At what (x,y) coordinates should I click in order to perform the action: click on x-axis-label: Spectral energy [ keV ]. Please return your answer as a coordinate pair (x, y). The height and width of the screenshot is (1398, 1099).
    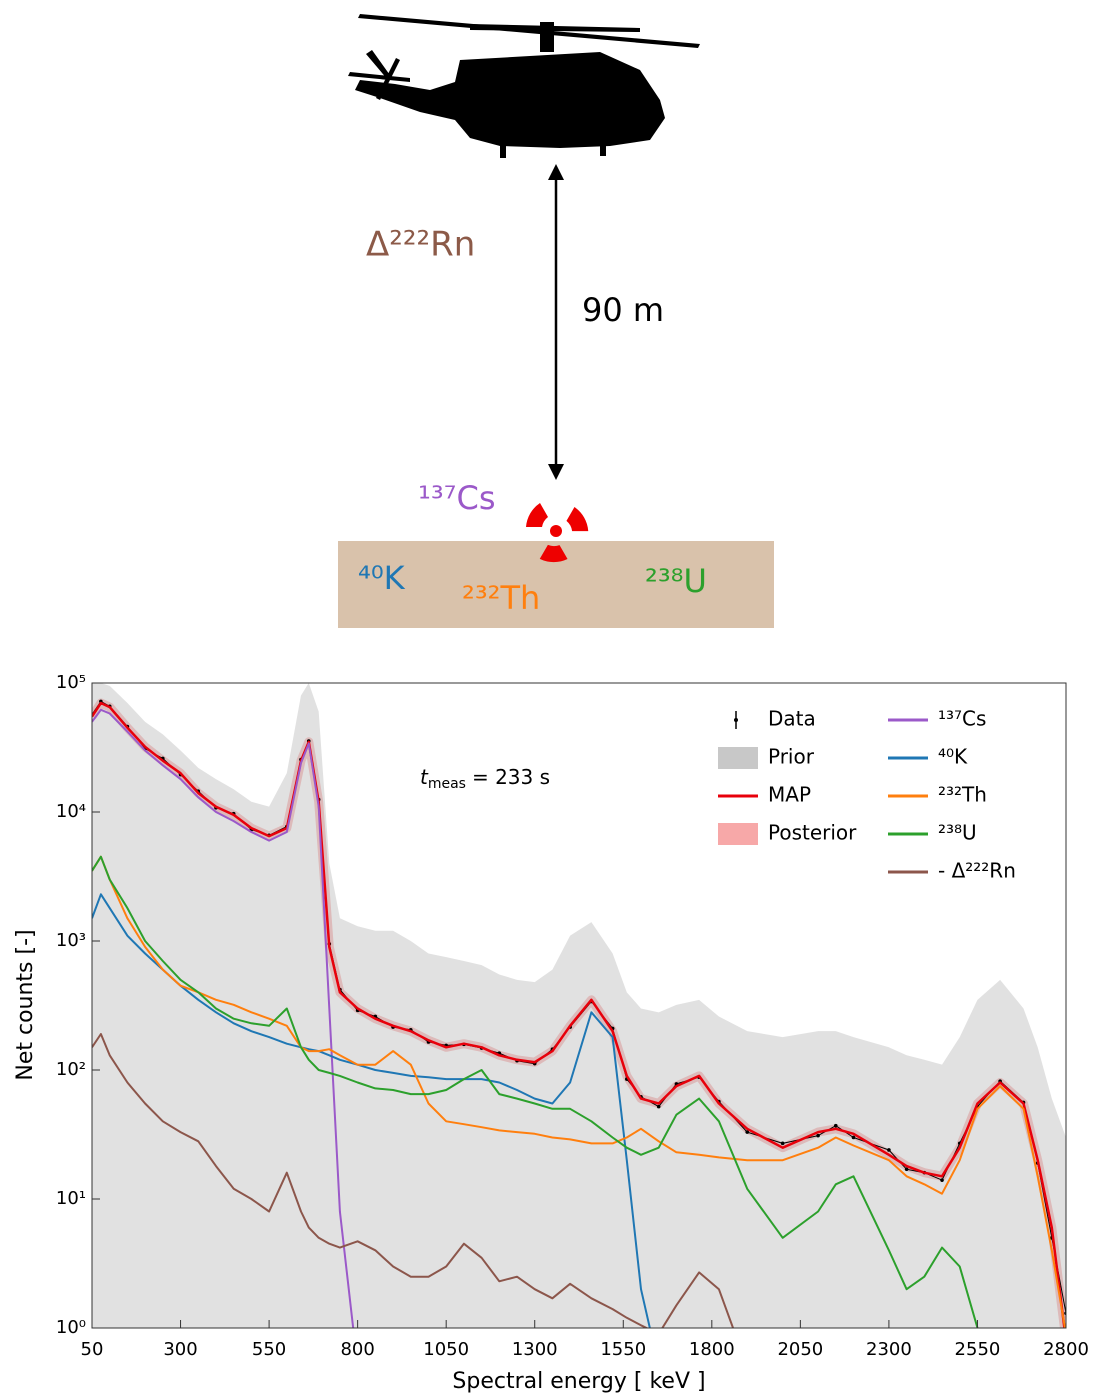
    Looking at the image, I should click on (578, 1381).